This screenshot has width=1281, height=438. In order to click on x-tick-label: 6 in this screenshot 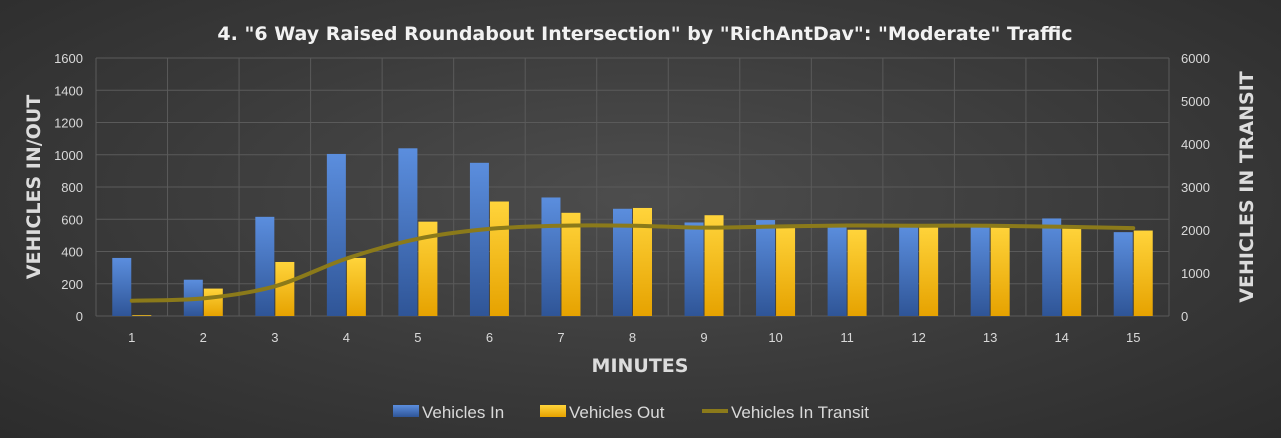, I will do `click(489, 337)`.